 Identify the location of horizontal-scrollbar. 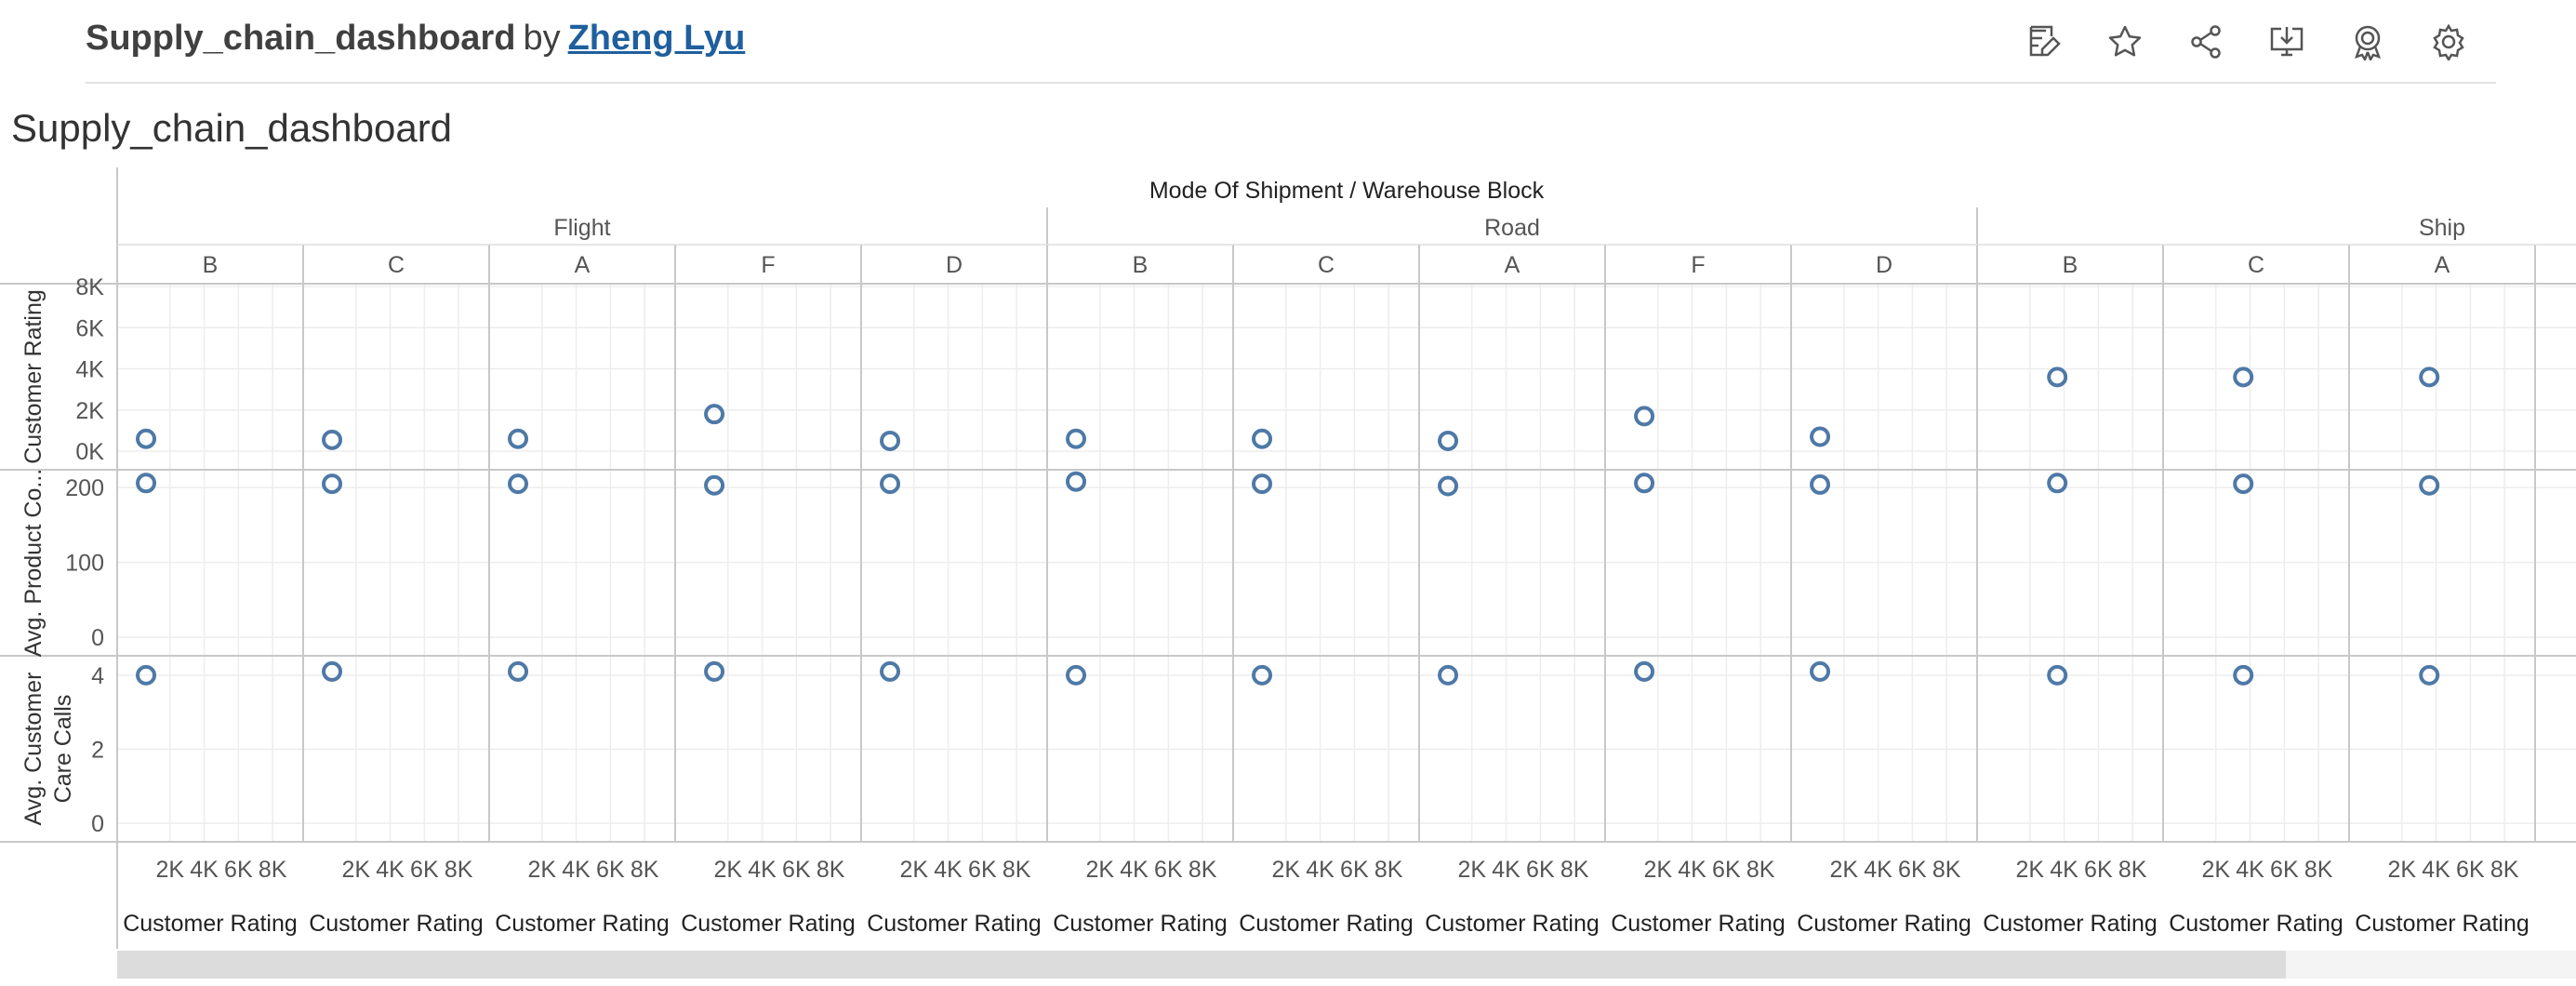
(1346, 965).